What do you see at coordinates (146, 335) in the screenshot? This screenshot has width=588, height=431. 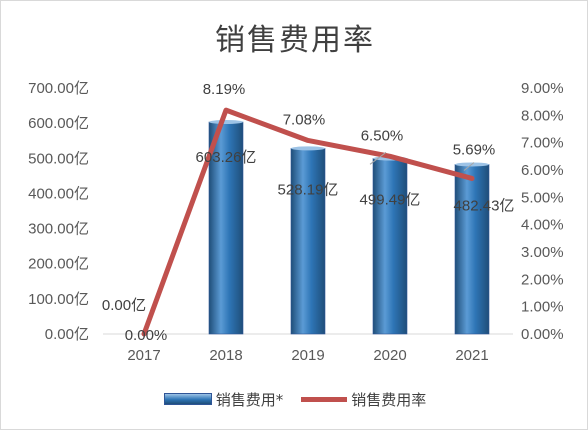 I see `line-data-label: 0.00%` at bounding box center [146, 335].